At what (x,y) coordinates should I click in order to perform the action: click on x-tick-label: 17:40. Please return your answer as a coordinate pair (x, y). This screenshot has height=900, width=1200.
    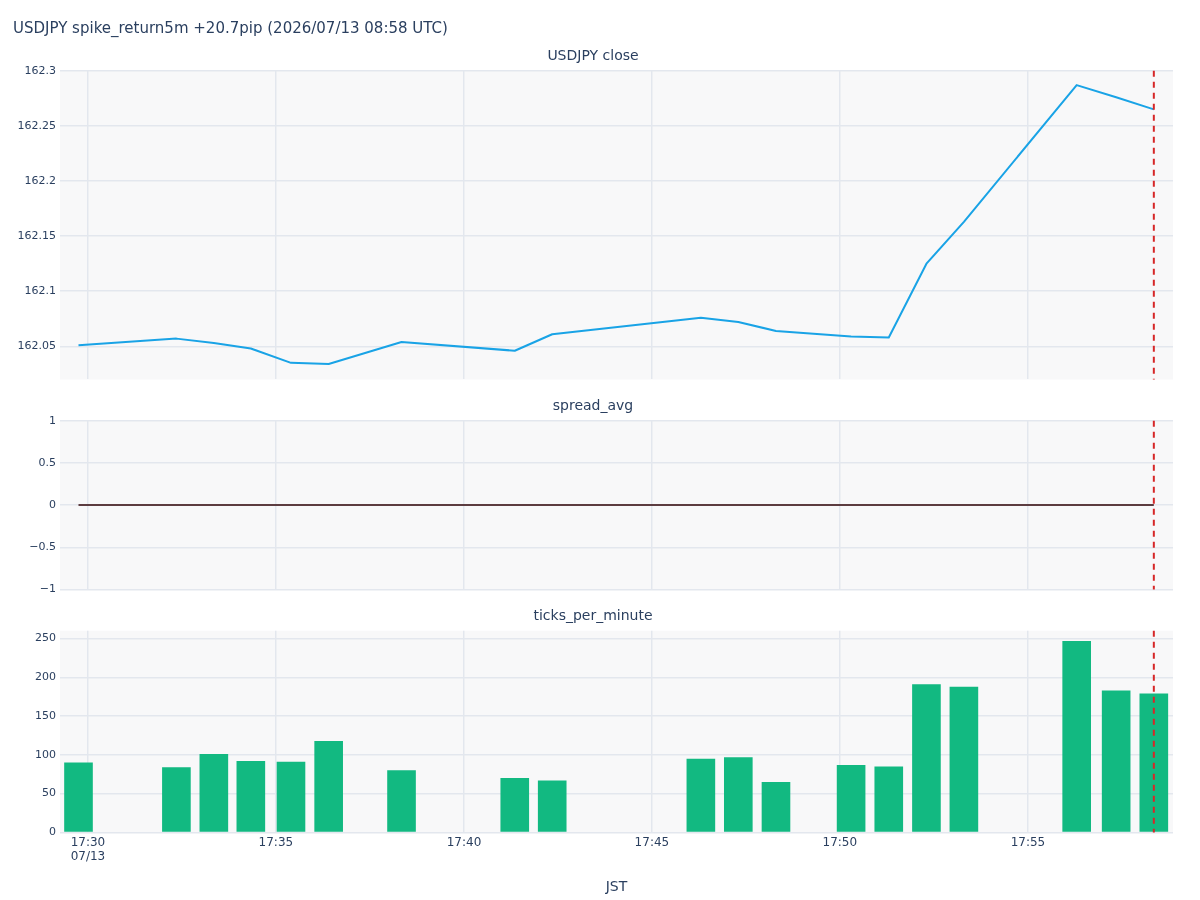
    Looking at the image, I should click on (464, 841).